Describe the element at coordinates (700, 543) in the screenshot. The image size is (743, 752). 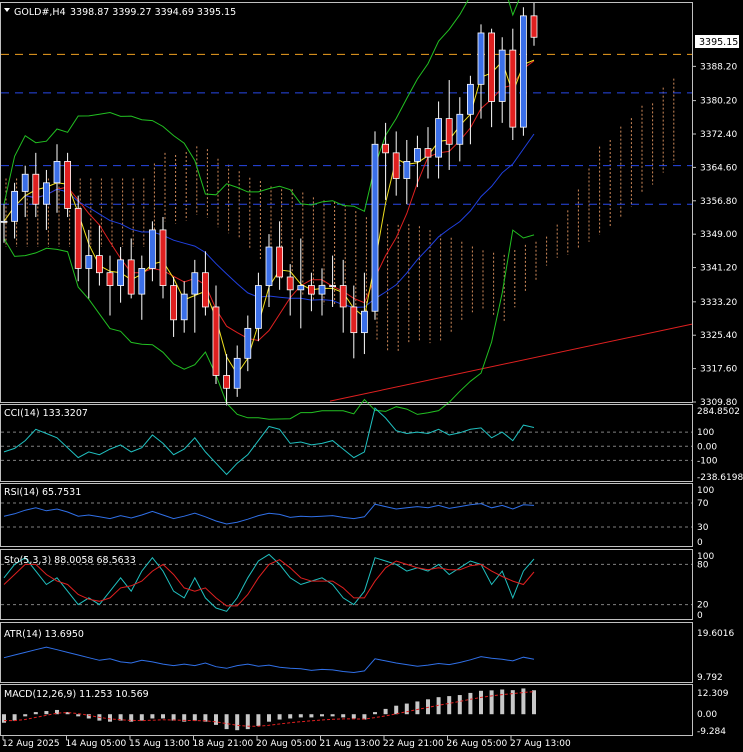
I see `indicator-tick-label: 0` at that location.